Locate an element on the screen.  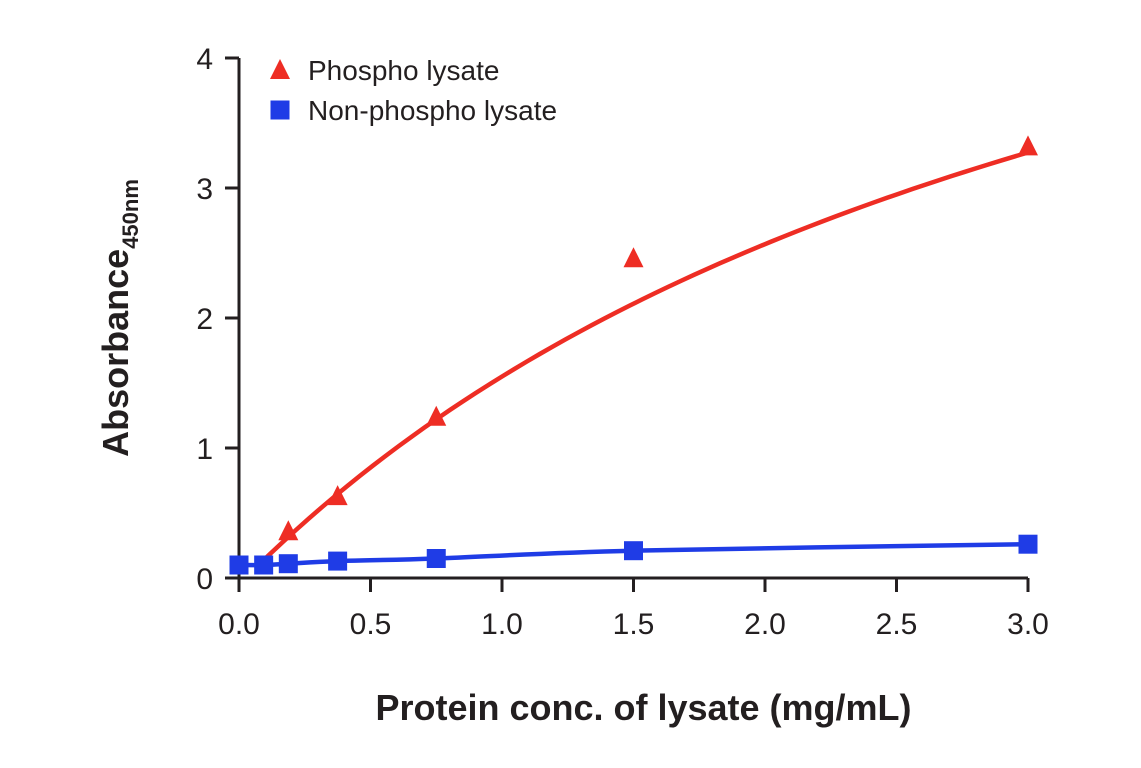
y-tick-label: 1 is located at coordinates (204, 449).